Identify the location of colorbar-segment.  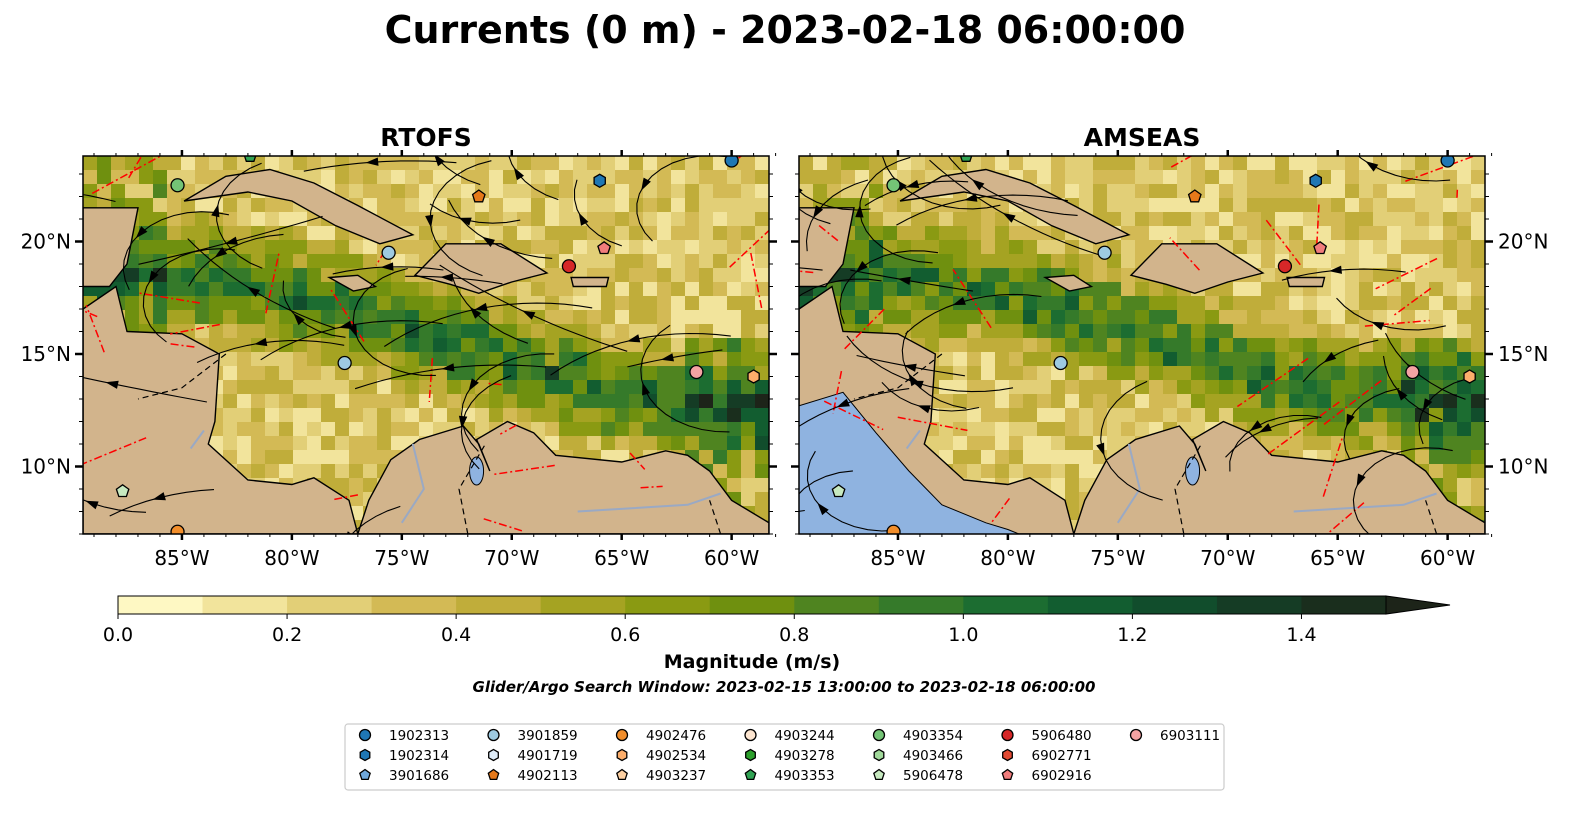
(752, 605).